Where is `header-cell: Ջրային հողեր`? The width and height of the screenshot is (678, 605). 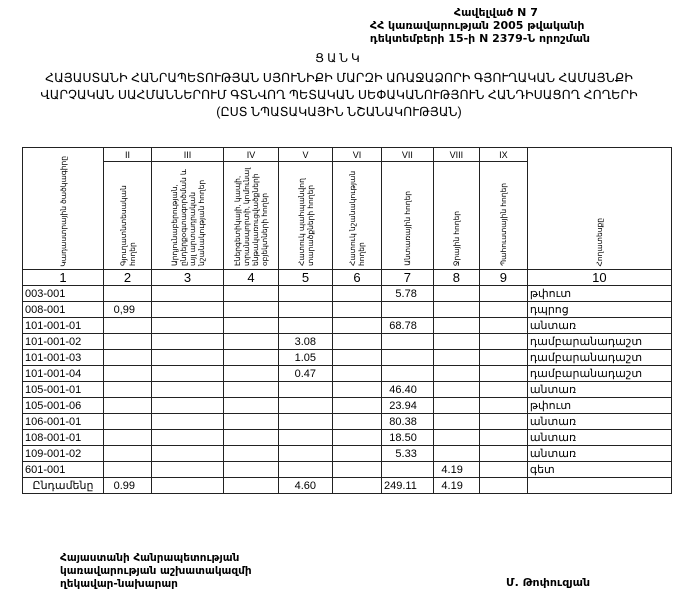
header-cell: Ջրային հողեր is located at coordinates (456, 215).